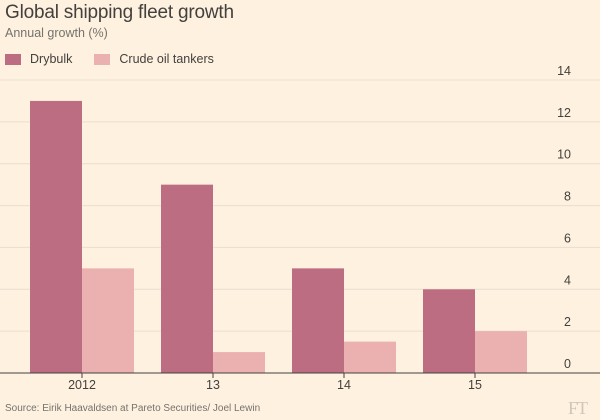 This screenshot has width=600, height=420. What do you see at coordinates (119, 12) in the screenshot?
I see `chart-title: Global shipping fleet growth` at bounding box center [119, 12].